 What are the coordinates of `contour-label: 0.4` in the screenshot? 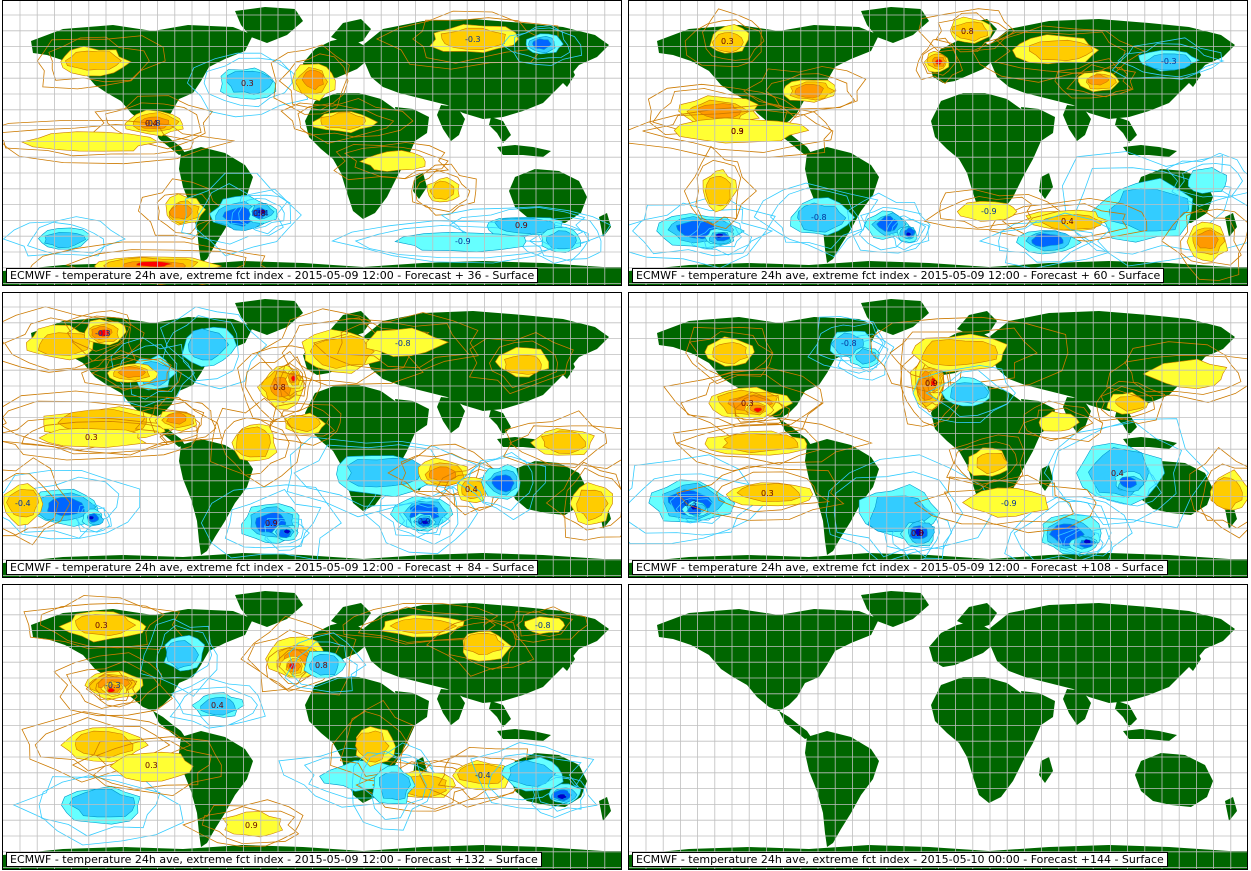 It's located at (1067, 221).